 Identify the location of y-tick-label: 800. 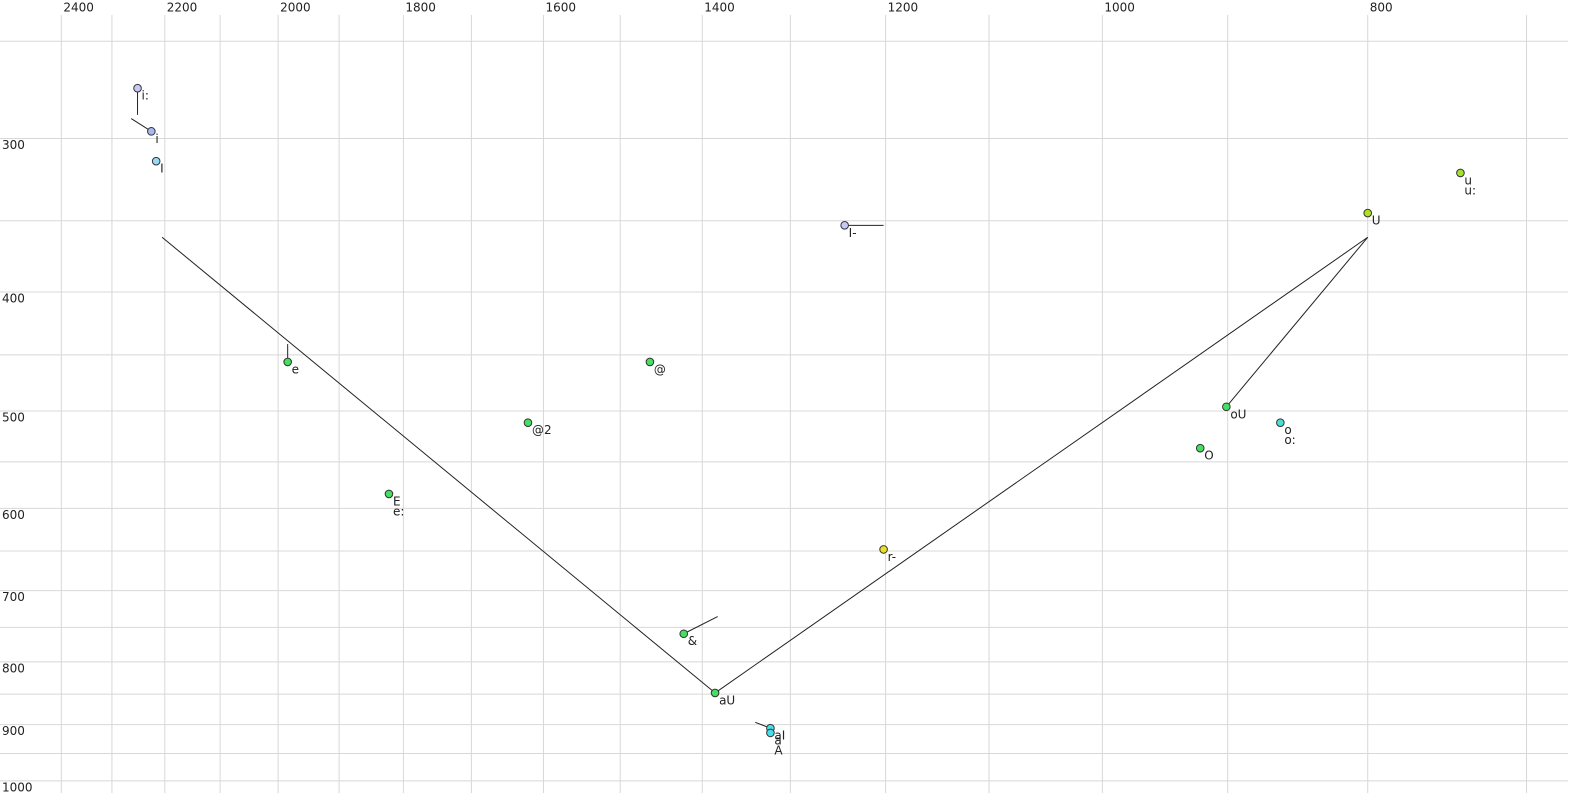
(13, 668).